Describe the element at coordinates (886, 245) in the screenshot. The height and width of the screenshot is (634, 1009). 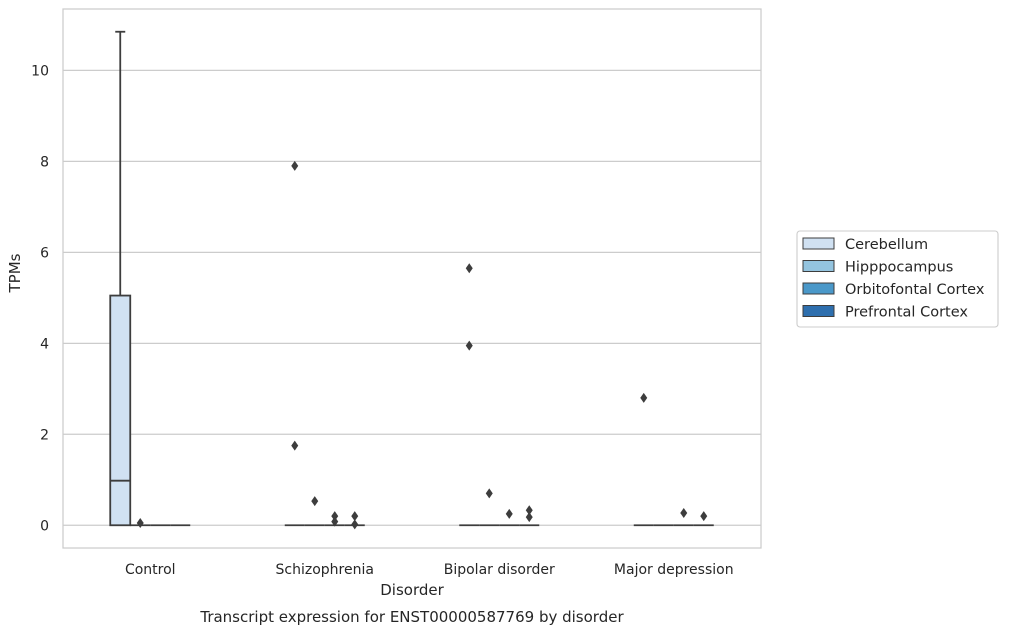
I see `legend-label: Cerebellum` at that location.